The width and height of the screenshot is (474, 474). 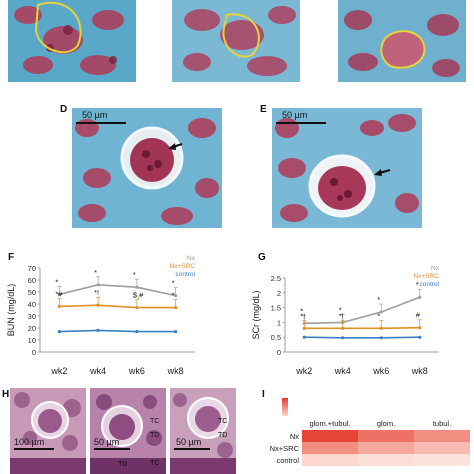 I want to click on chart-i-heatmap: glom.+tubul. glom. tubul. Nx Nx+SRC control, so click(x=370, y=442).